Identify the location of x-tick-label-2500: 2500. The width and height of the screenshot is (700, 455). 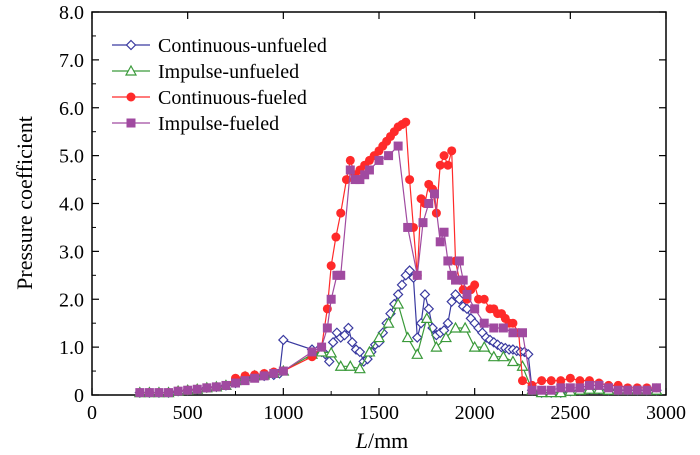
(570, 413).